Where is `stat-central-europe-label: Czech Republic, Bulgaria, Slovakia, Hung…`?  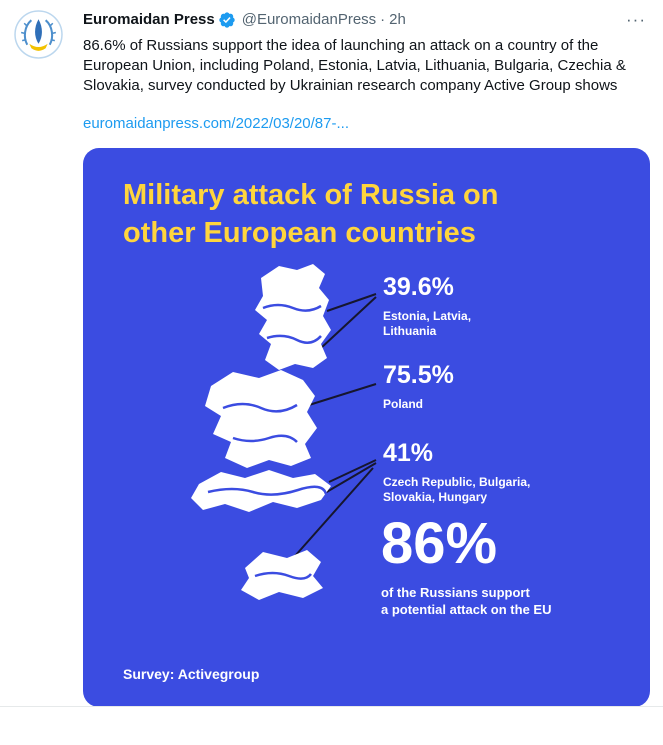
stat-central-europe-label: Czech Republic, Bulgaria, Slovakia, Hung… is located at coordinates (457, 489).